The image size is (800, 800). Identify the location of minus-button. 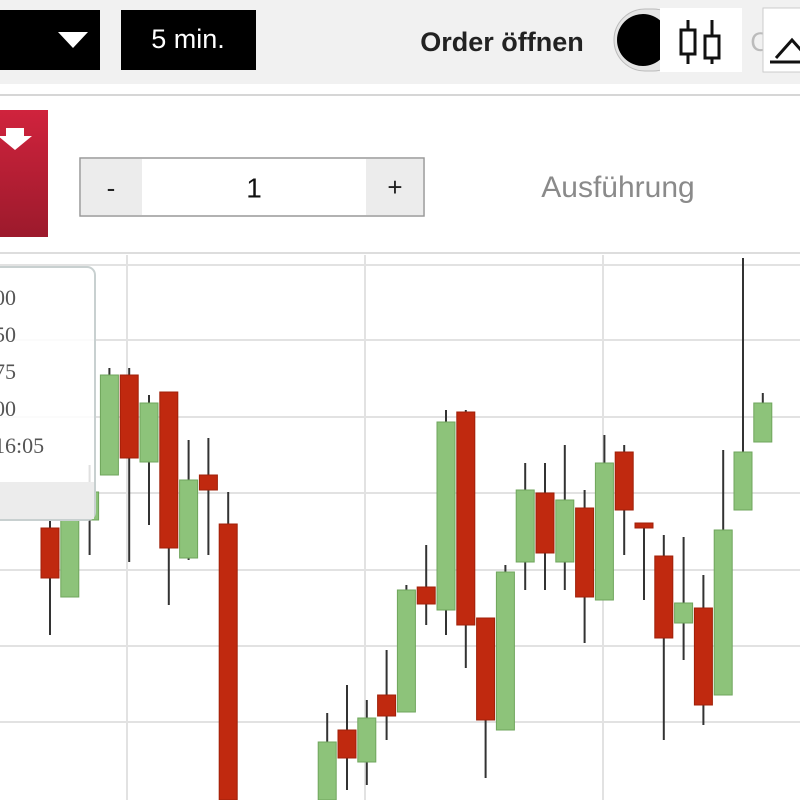
(111, 187).